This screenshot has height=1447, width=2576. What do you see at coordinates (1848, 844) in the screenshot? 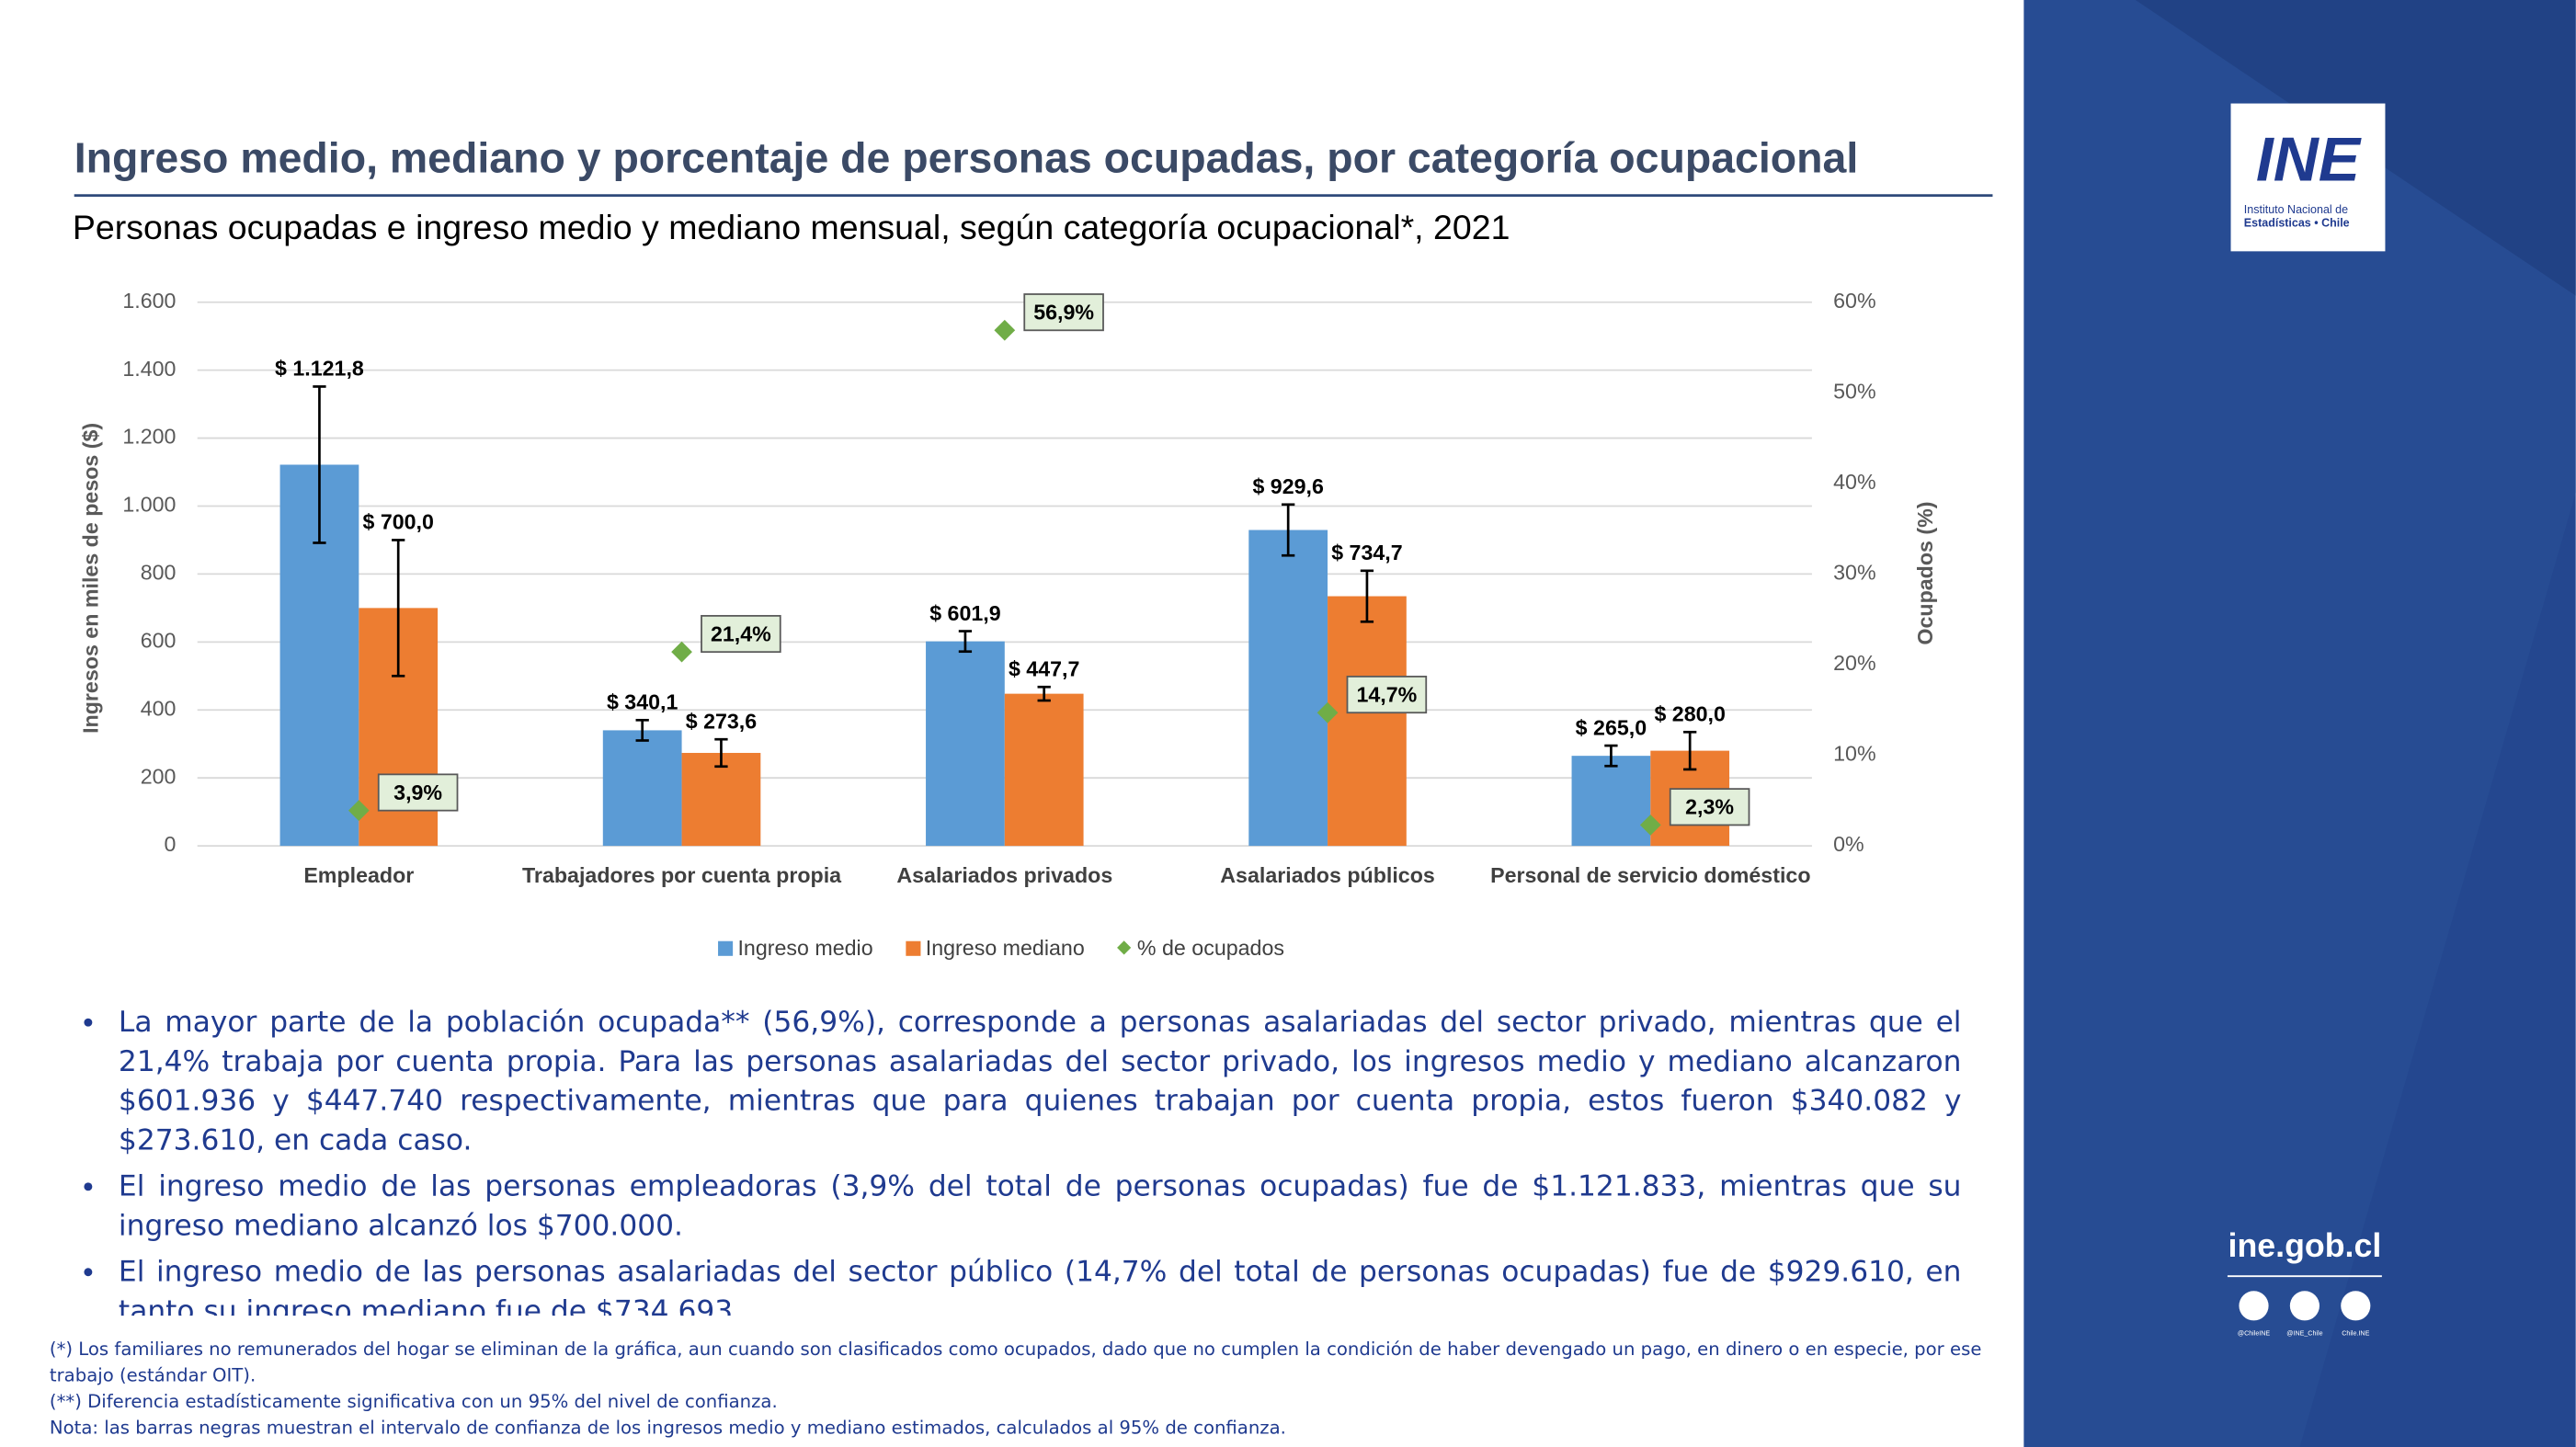
I see `y2-tick-label: 0%` at bounding box center [1848, 844].